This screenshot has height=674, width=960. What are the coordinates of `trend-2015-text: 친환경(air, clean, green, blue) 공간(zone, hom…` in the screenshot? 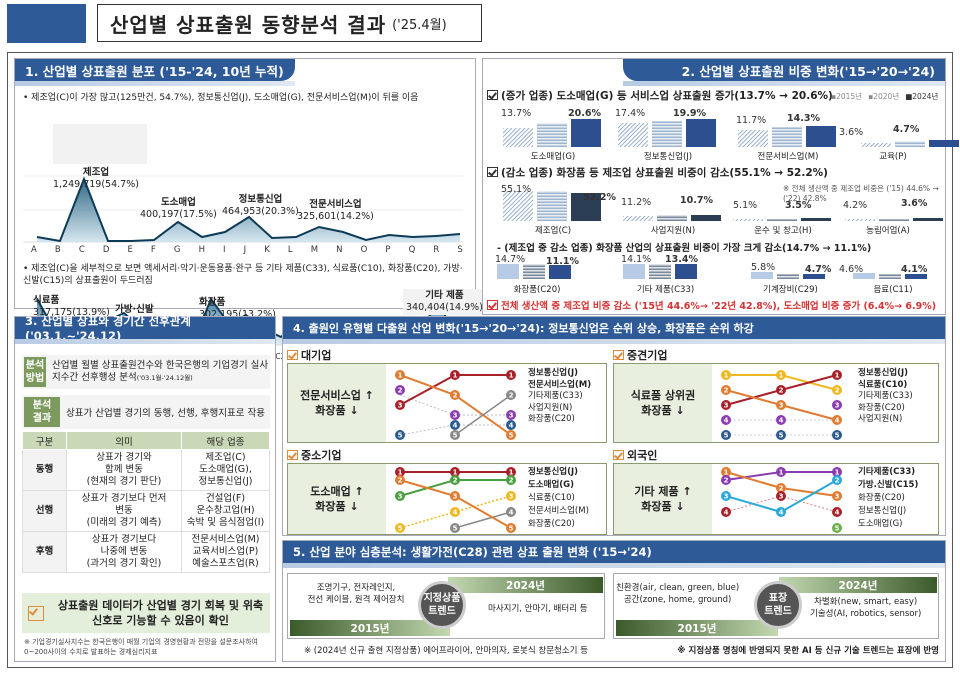 It's located at (678, 594).